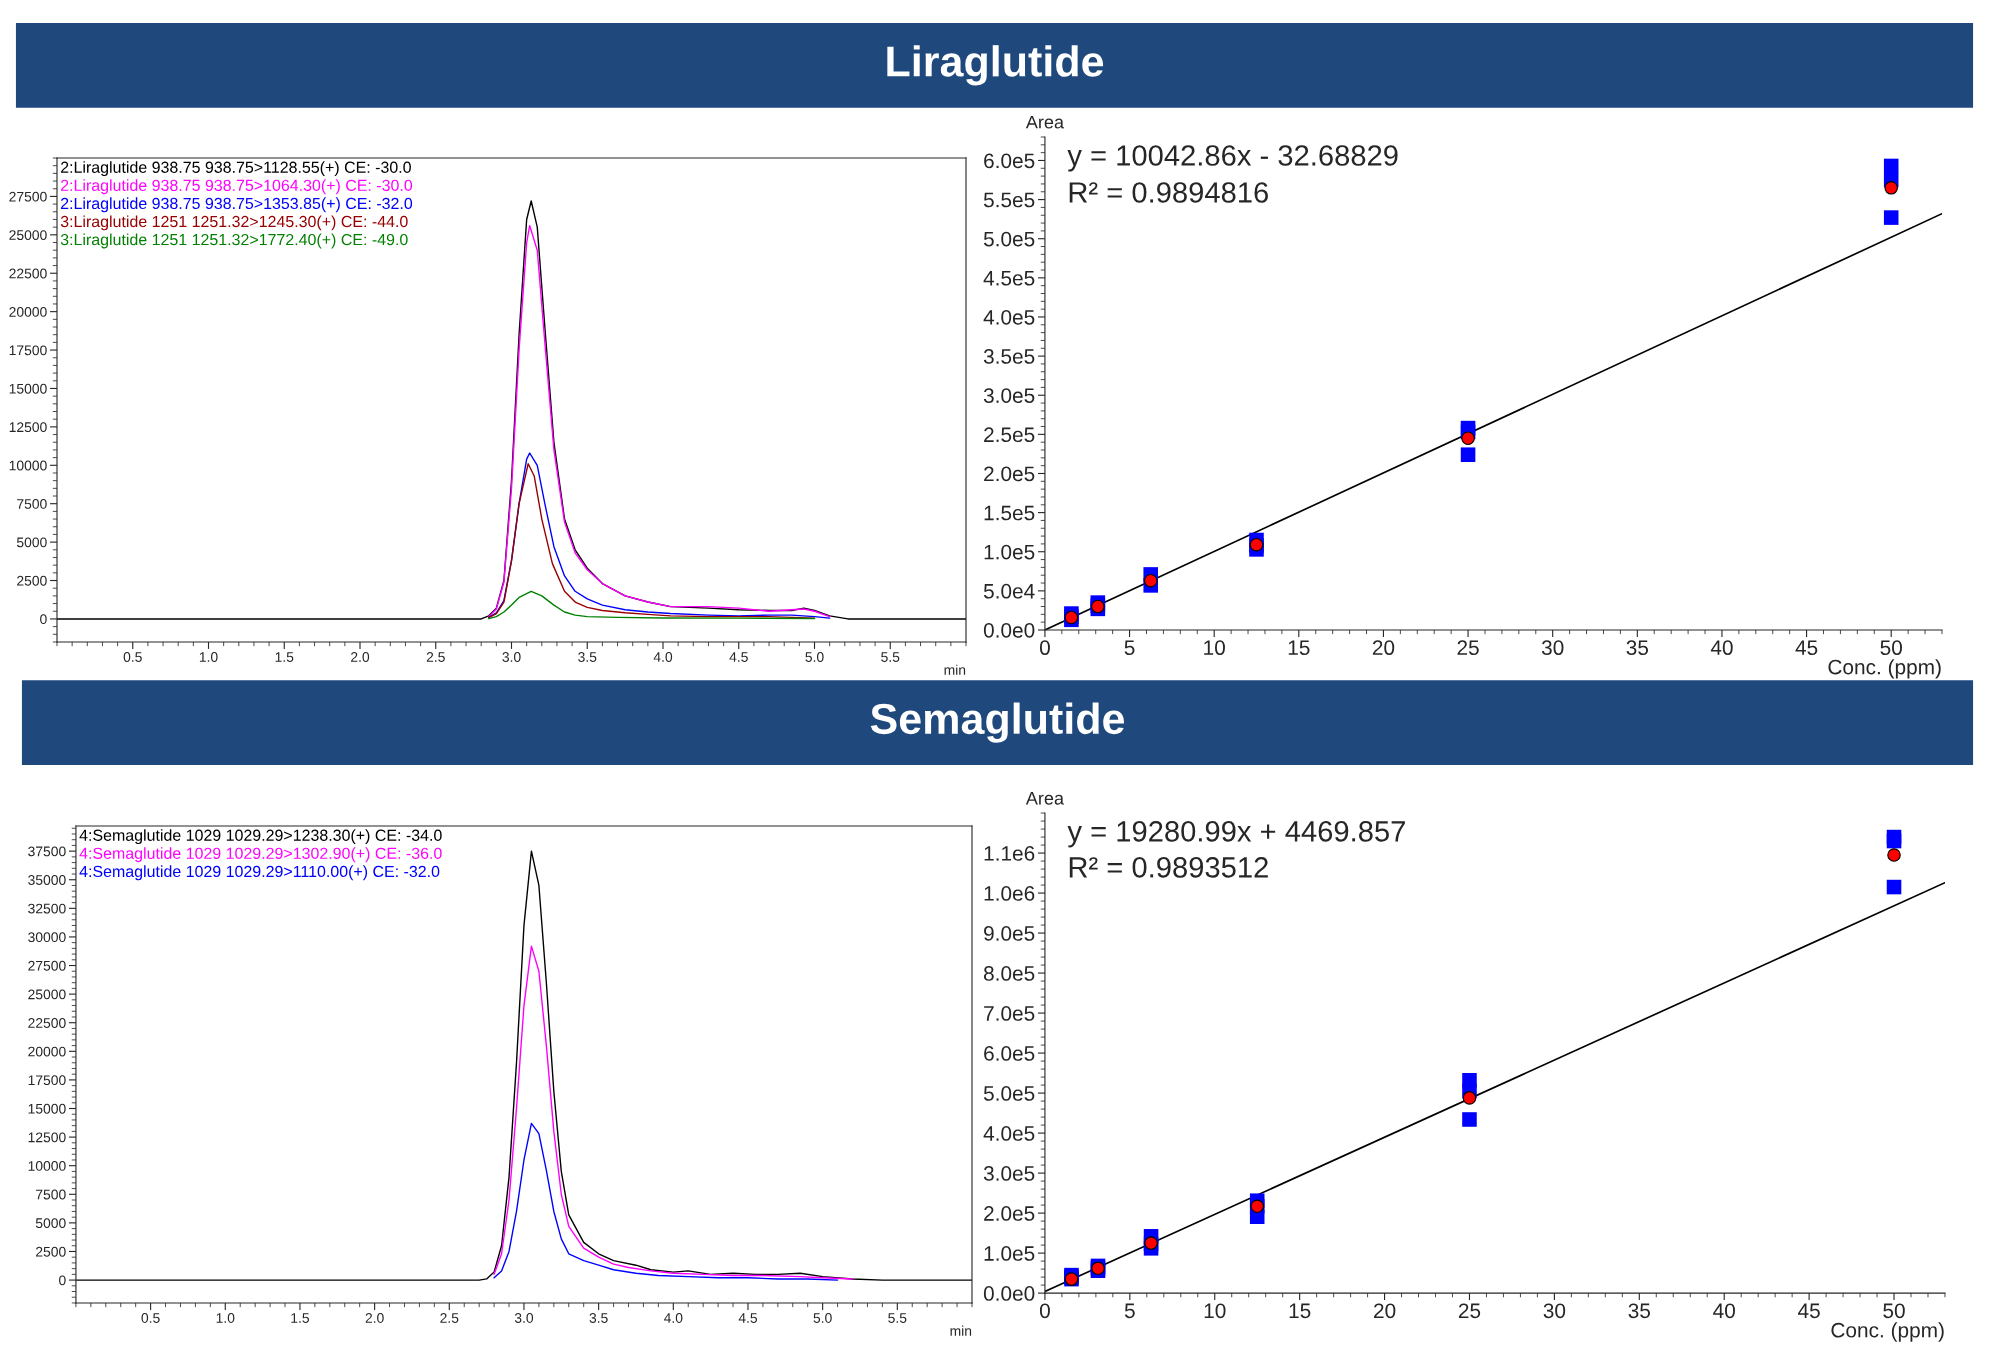 This screenshot has height=1347, width=1993. I want to click on text: 3:Liraglutide 1251 1251.32>1245.30(+) CE: -44.0, so click(234, 223).